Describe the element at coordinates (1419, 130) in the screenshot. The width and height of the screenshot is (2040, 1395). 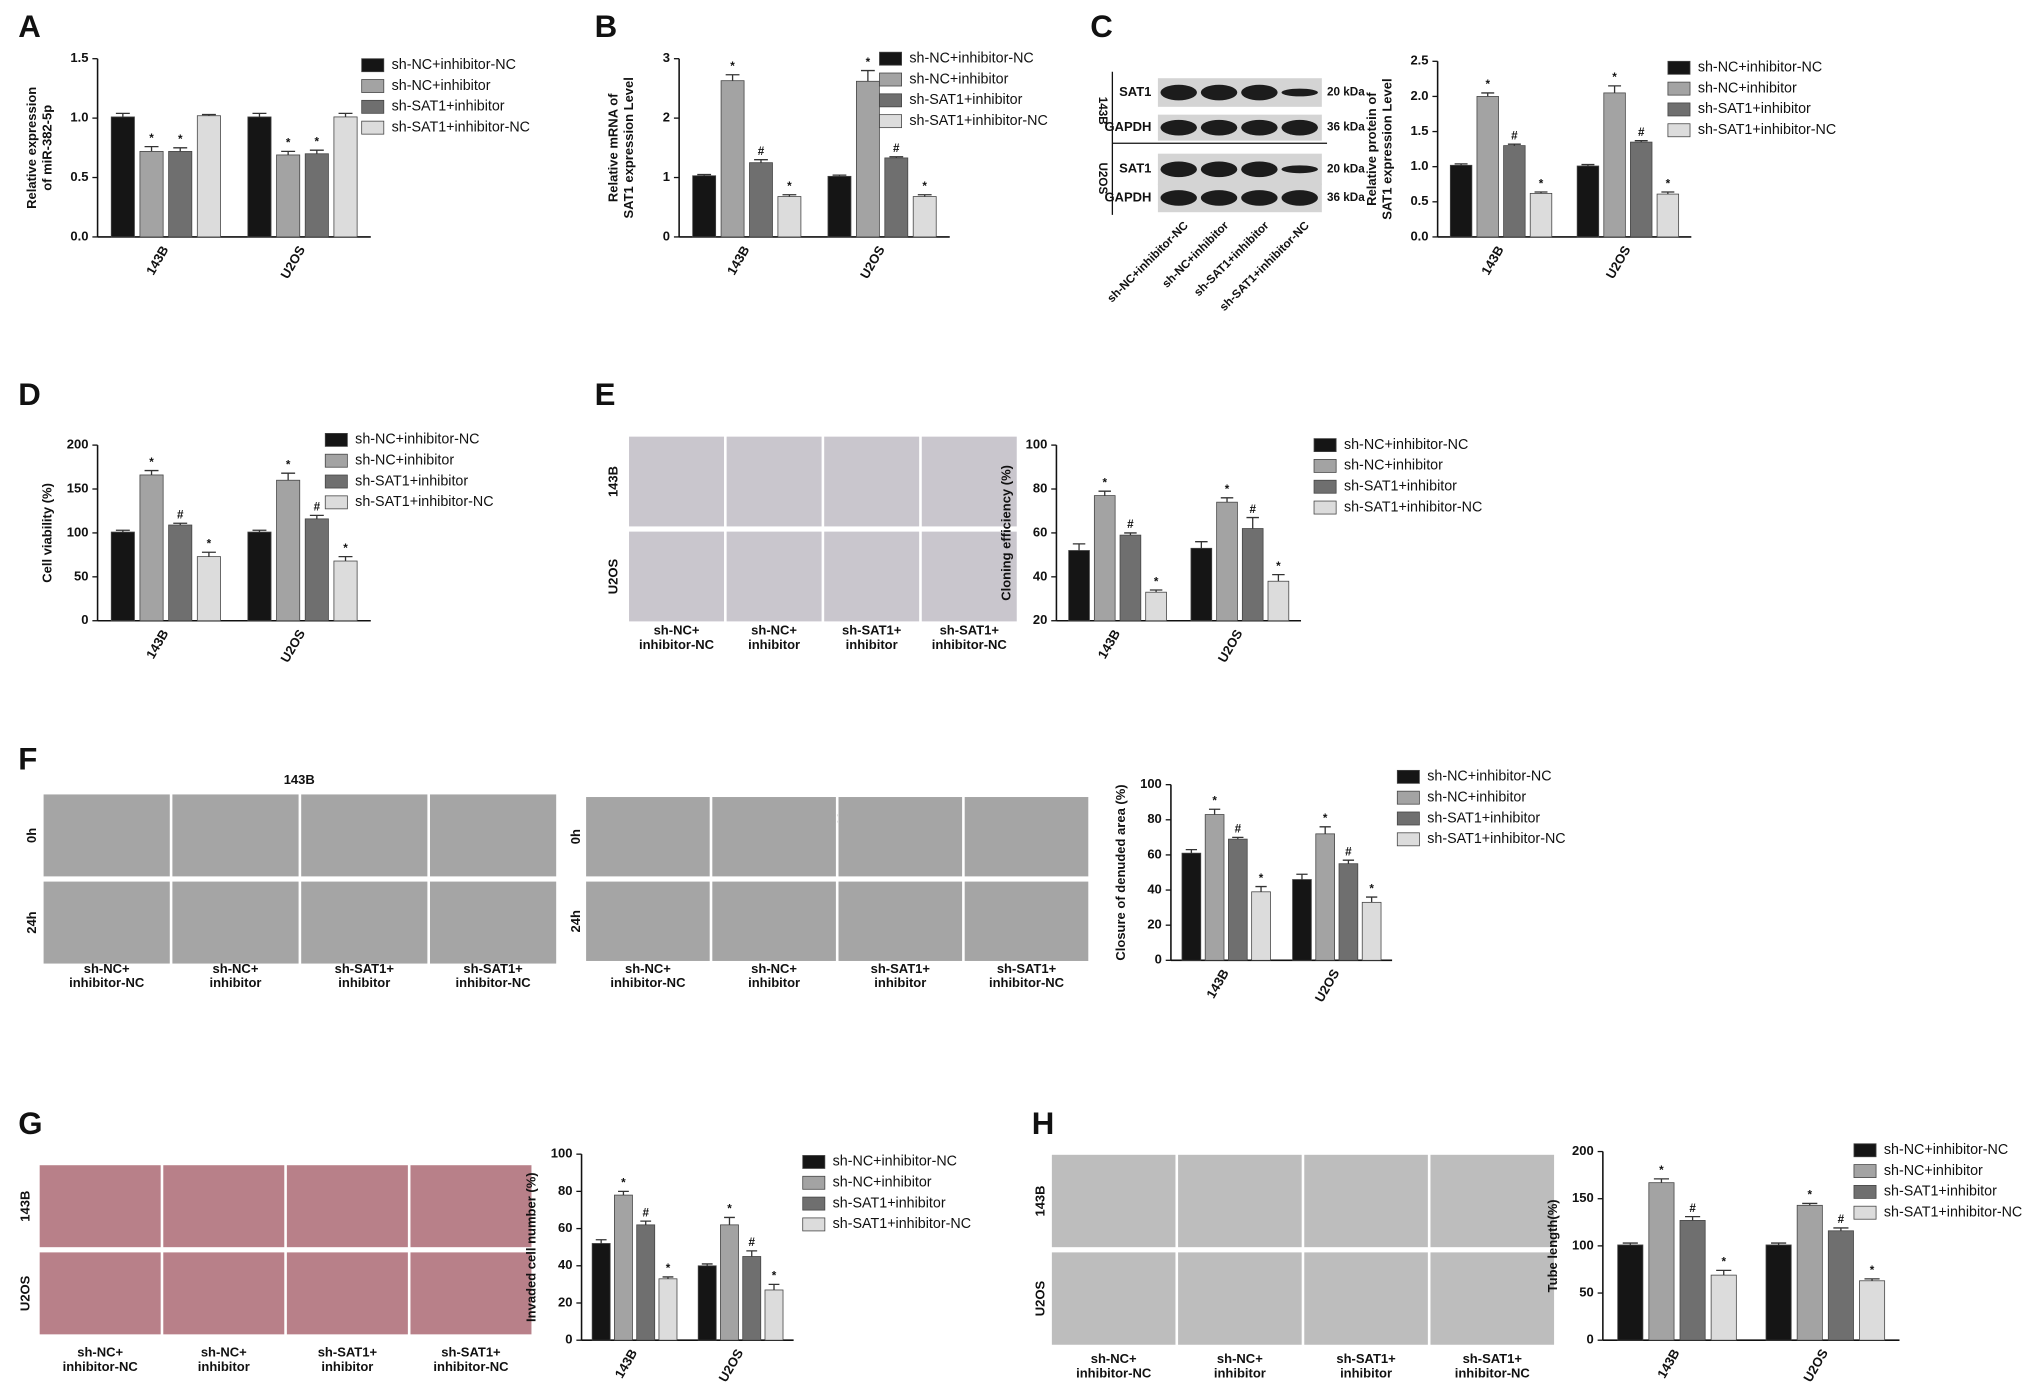
I see `y-tick-label: 1.5` at that location.